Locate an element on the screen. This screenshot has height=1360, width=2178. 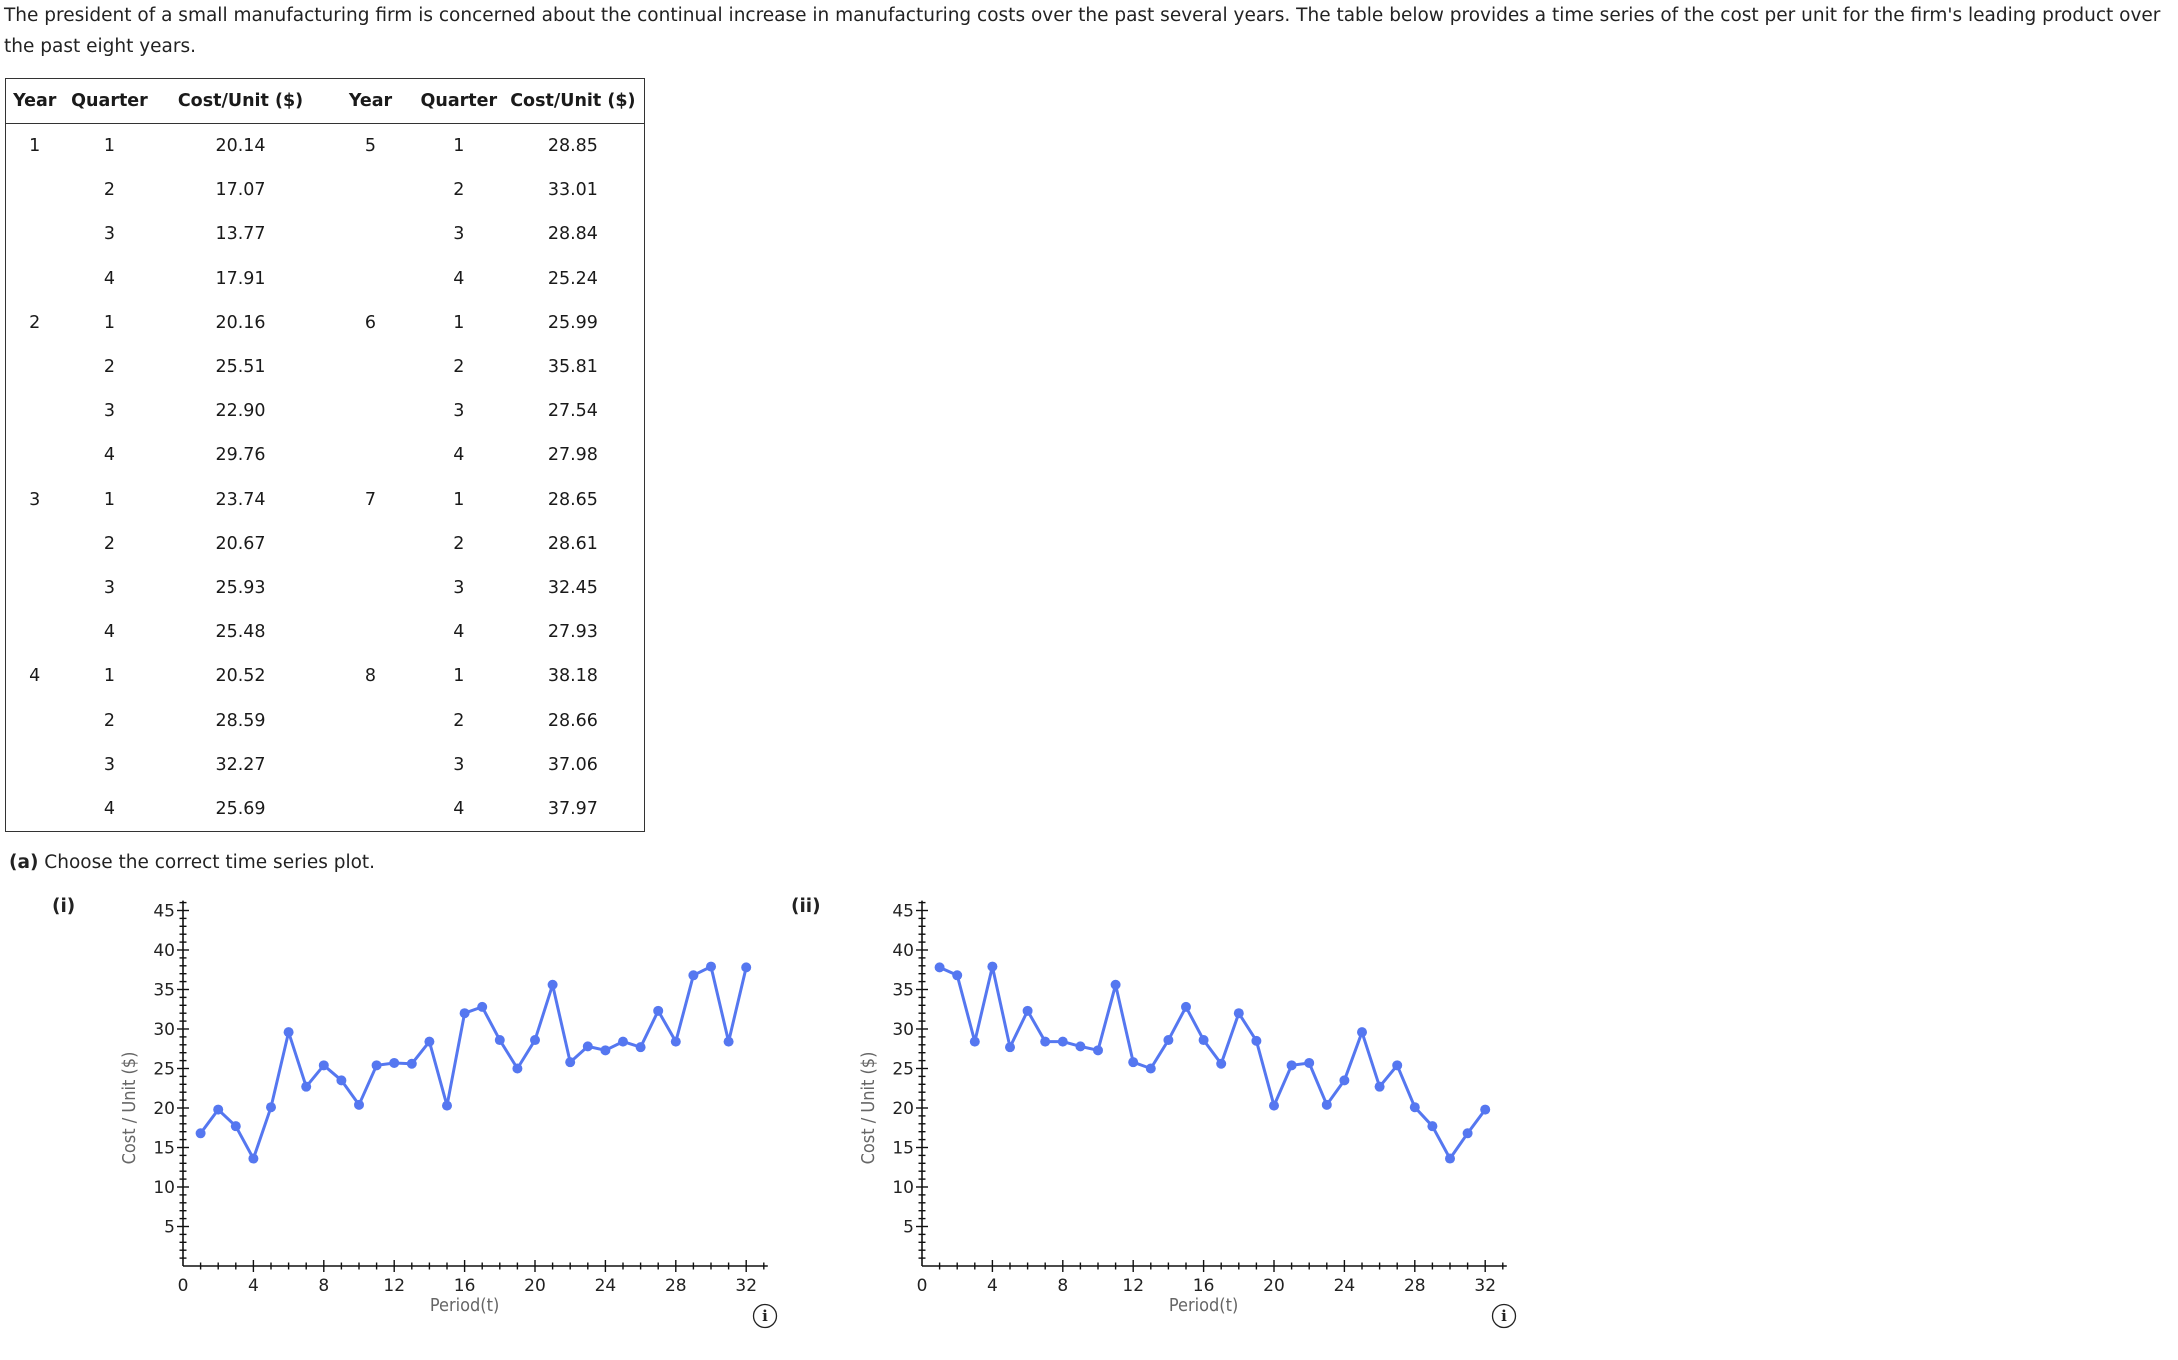
question-a: (a) Choose the correct time series plot. is located at coordinates (192, 862).